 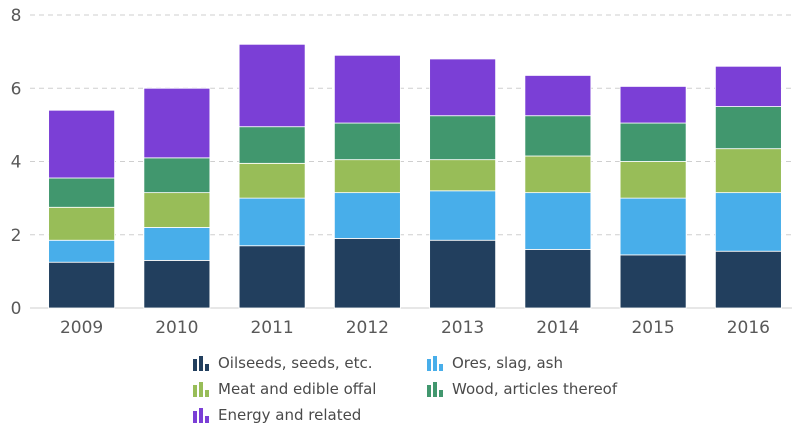 What do you see at coordinates (16, 309) in the screenshot?
I see `y-tick-label: 0` at bounding box center [16, 309].